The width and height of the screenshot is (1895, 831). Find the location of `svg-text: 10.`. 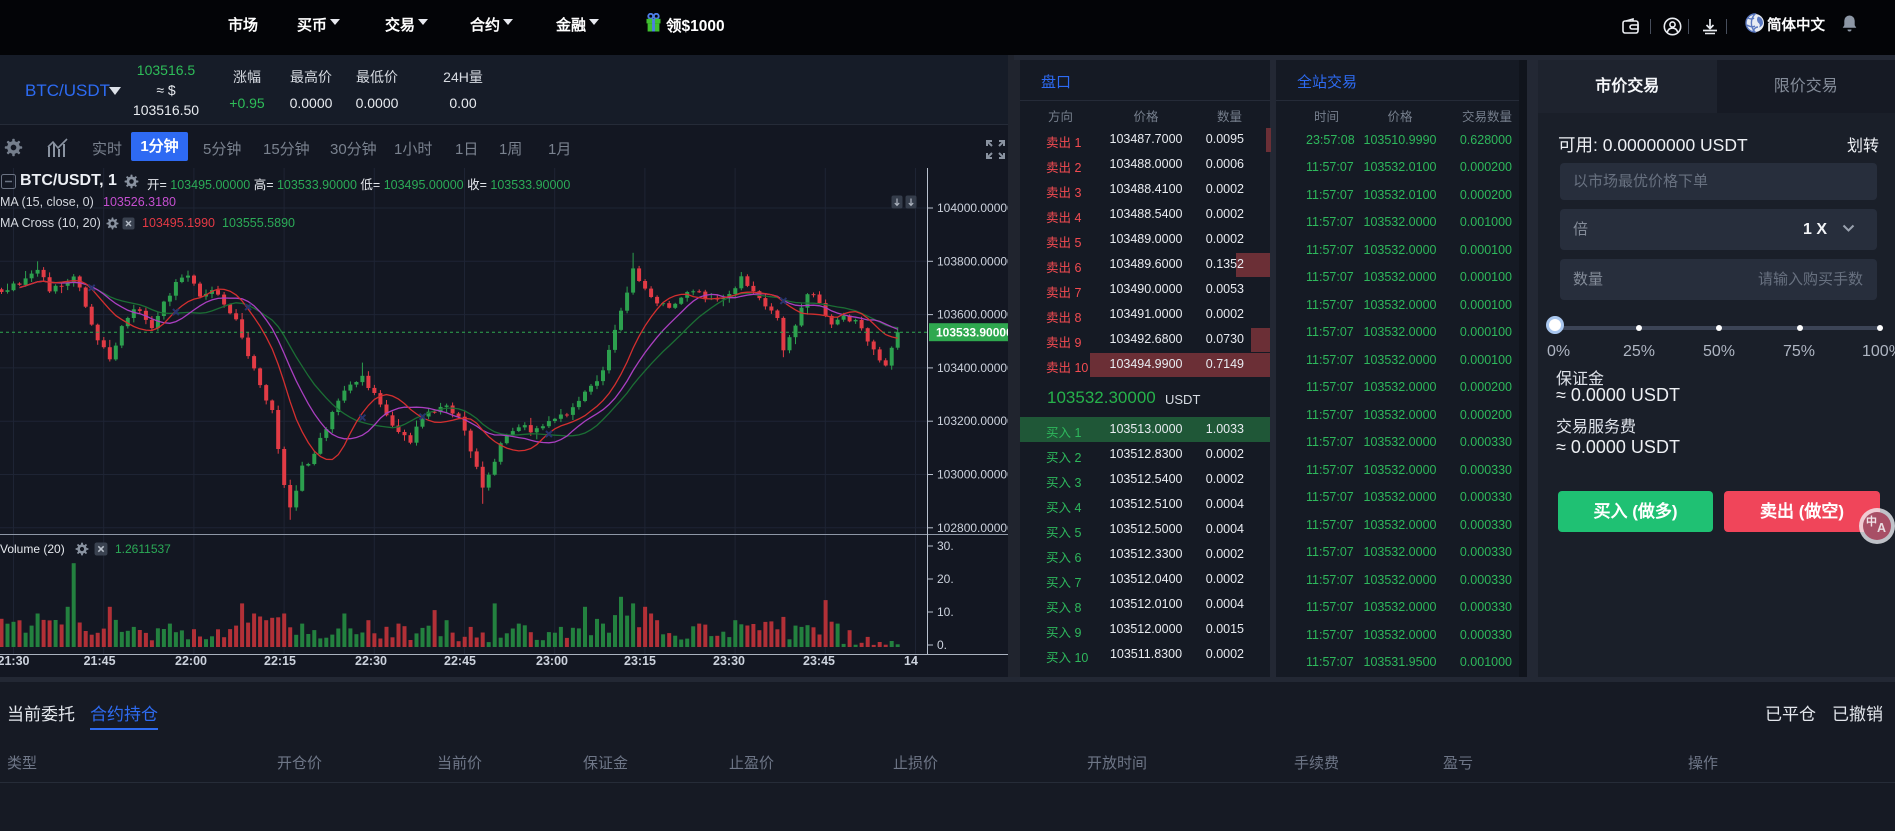

svg-text: 10. is located at coordinates (945, 612).